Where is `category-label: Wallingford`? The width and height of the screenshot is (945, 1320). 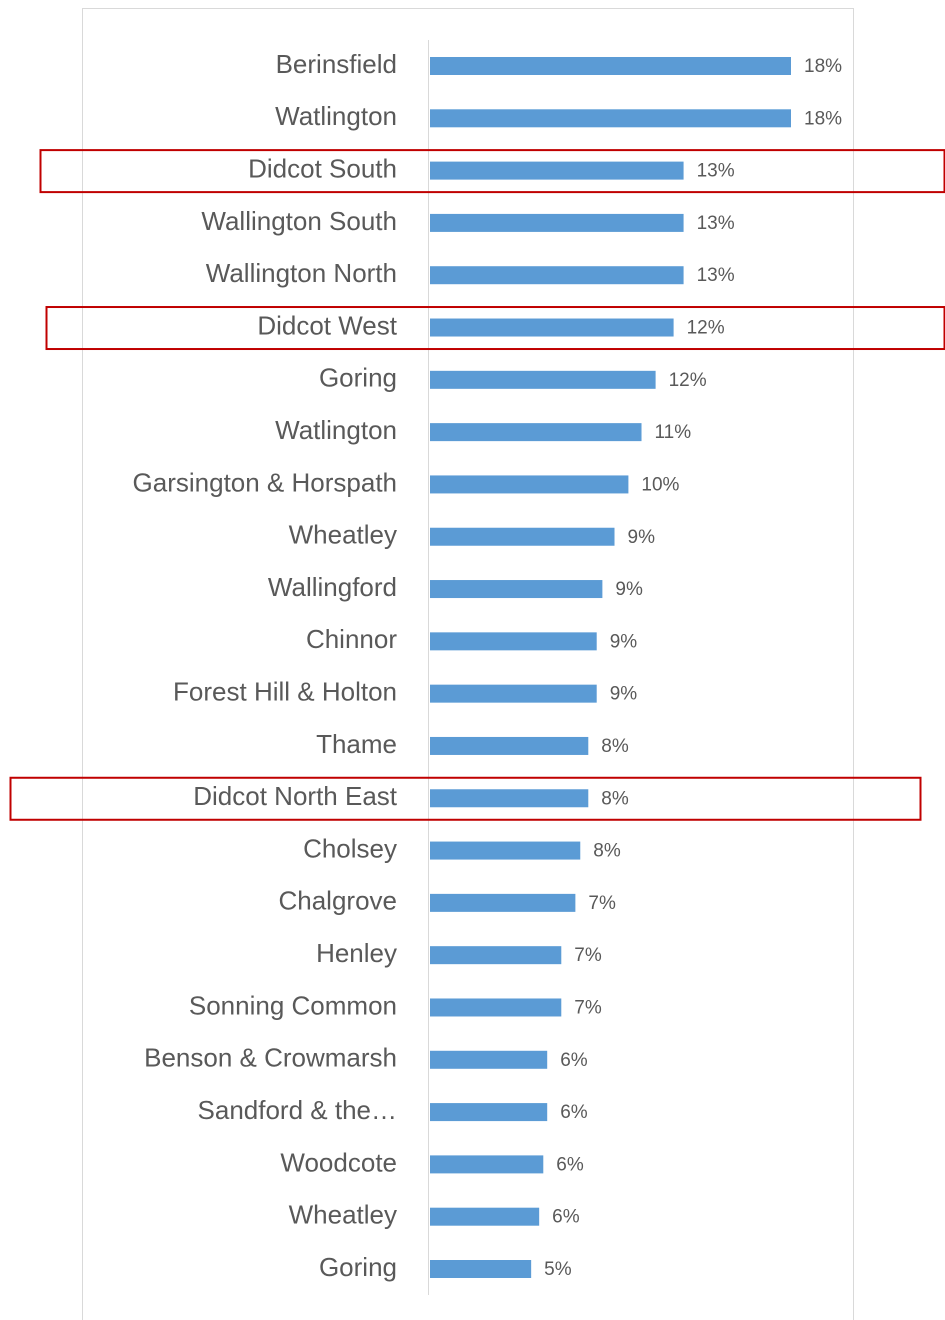
category-label: Wallingford is located at coordinates (332, 587).